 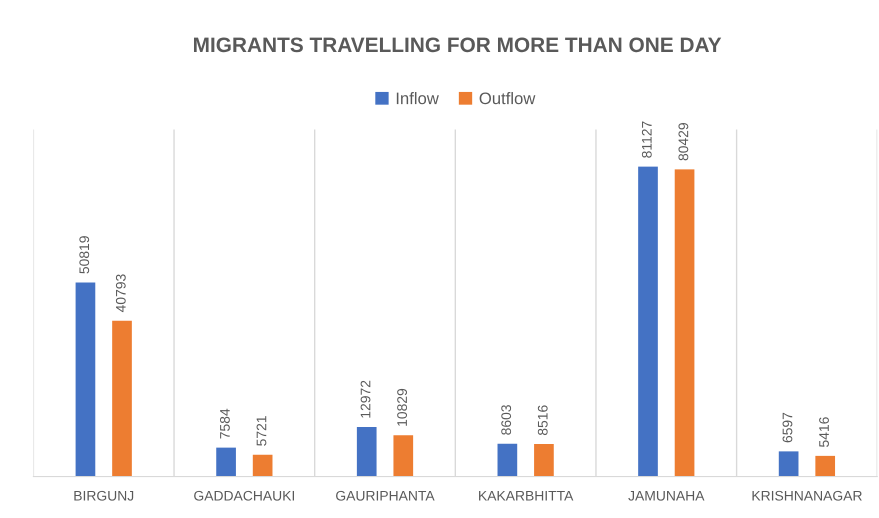 I want to click on chart-title: MIGRANTS TRAVELLING FOR MORE THAN ONE DAY, so click(x=458, y=44).